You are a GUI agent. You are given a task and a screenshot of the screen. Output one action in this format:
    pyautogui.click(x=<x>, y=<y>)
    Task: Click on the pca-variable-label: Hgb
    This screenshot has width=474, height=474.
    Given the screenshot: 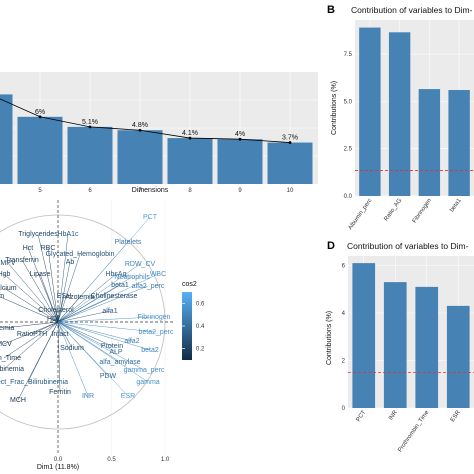 What is the action you would take?
    pyautogui.click(x=5, y=274)
    